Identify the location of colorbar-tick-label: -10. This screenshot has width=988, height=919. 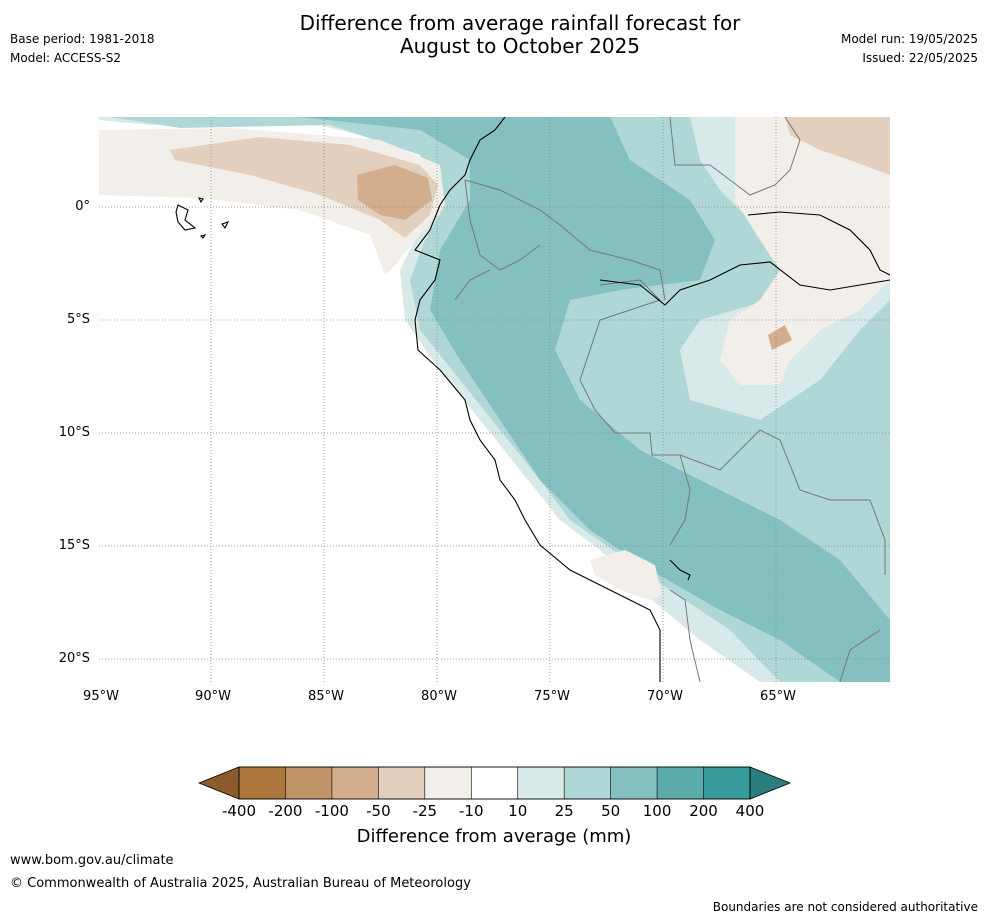
(471, 811).